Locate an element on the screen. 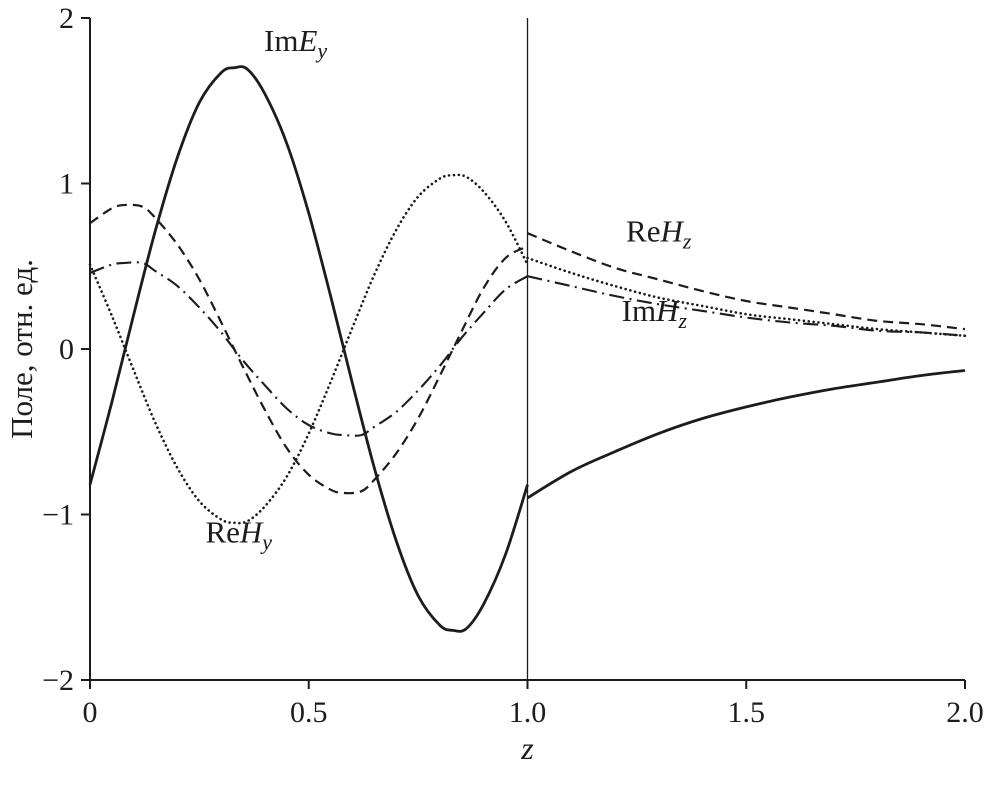 Image resolution: width=992 pixels, height=785 pixels. series-ImEy-curve is located at coordinates (746, 434).